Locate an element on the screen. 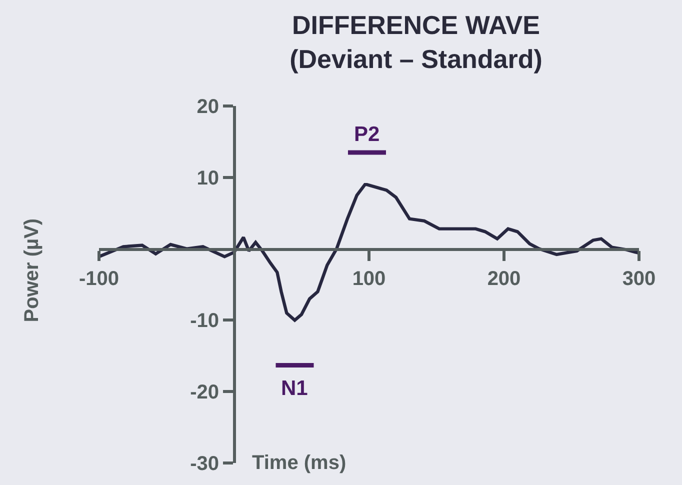 The image size is (682, 485). x-axis-title: Time (ms) is located at coordinates (299, 463).